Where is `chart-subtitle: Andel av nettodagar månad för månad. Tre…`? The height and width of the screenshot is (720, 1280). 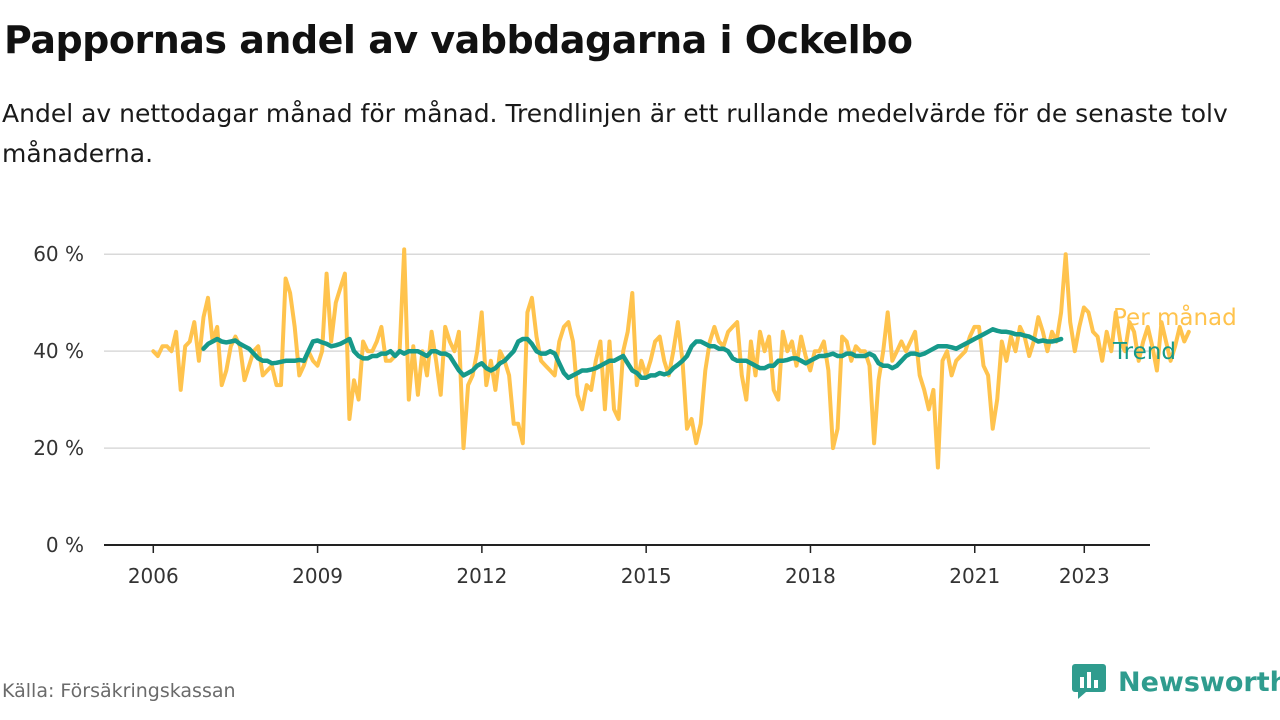
chart-subtitle: Andel av nettodagar månad för månad. Tre… is located at coordinates (615, 133).